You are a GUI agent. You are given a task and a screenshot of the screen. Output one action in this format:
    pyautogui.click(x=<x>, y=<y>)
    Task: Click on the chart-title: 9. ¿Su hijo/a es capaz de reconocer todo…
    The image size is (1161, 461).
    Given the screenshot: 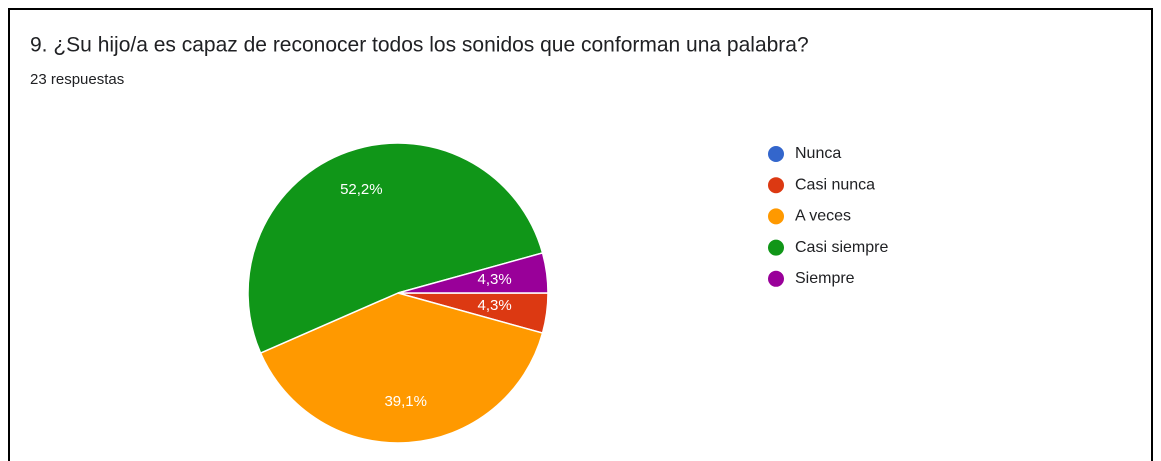 What is the action you would take?
    pyautogui.click(x=419, y=45)
    